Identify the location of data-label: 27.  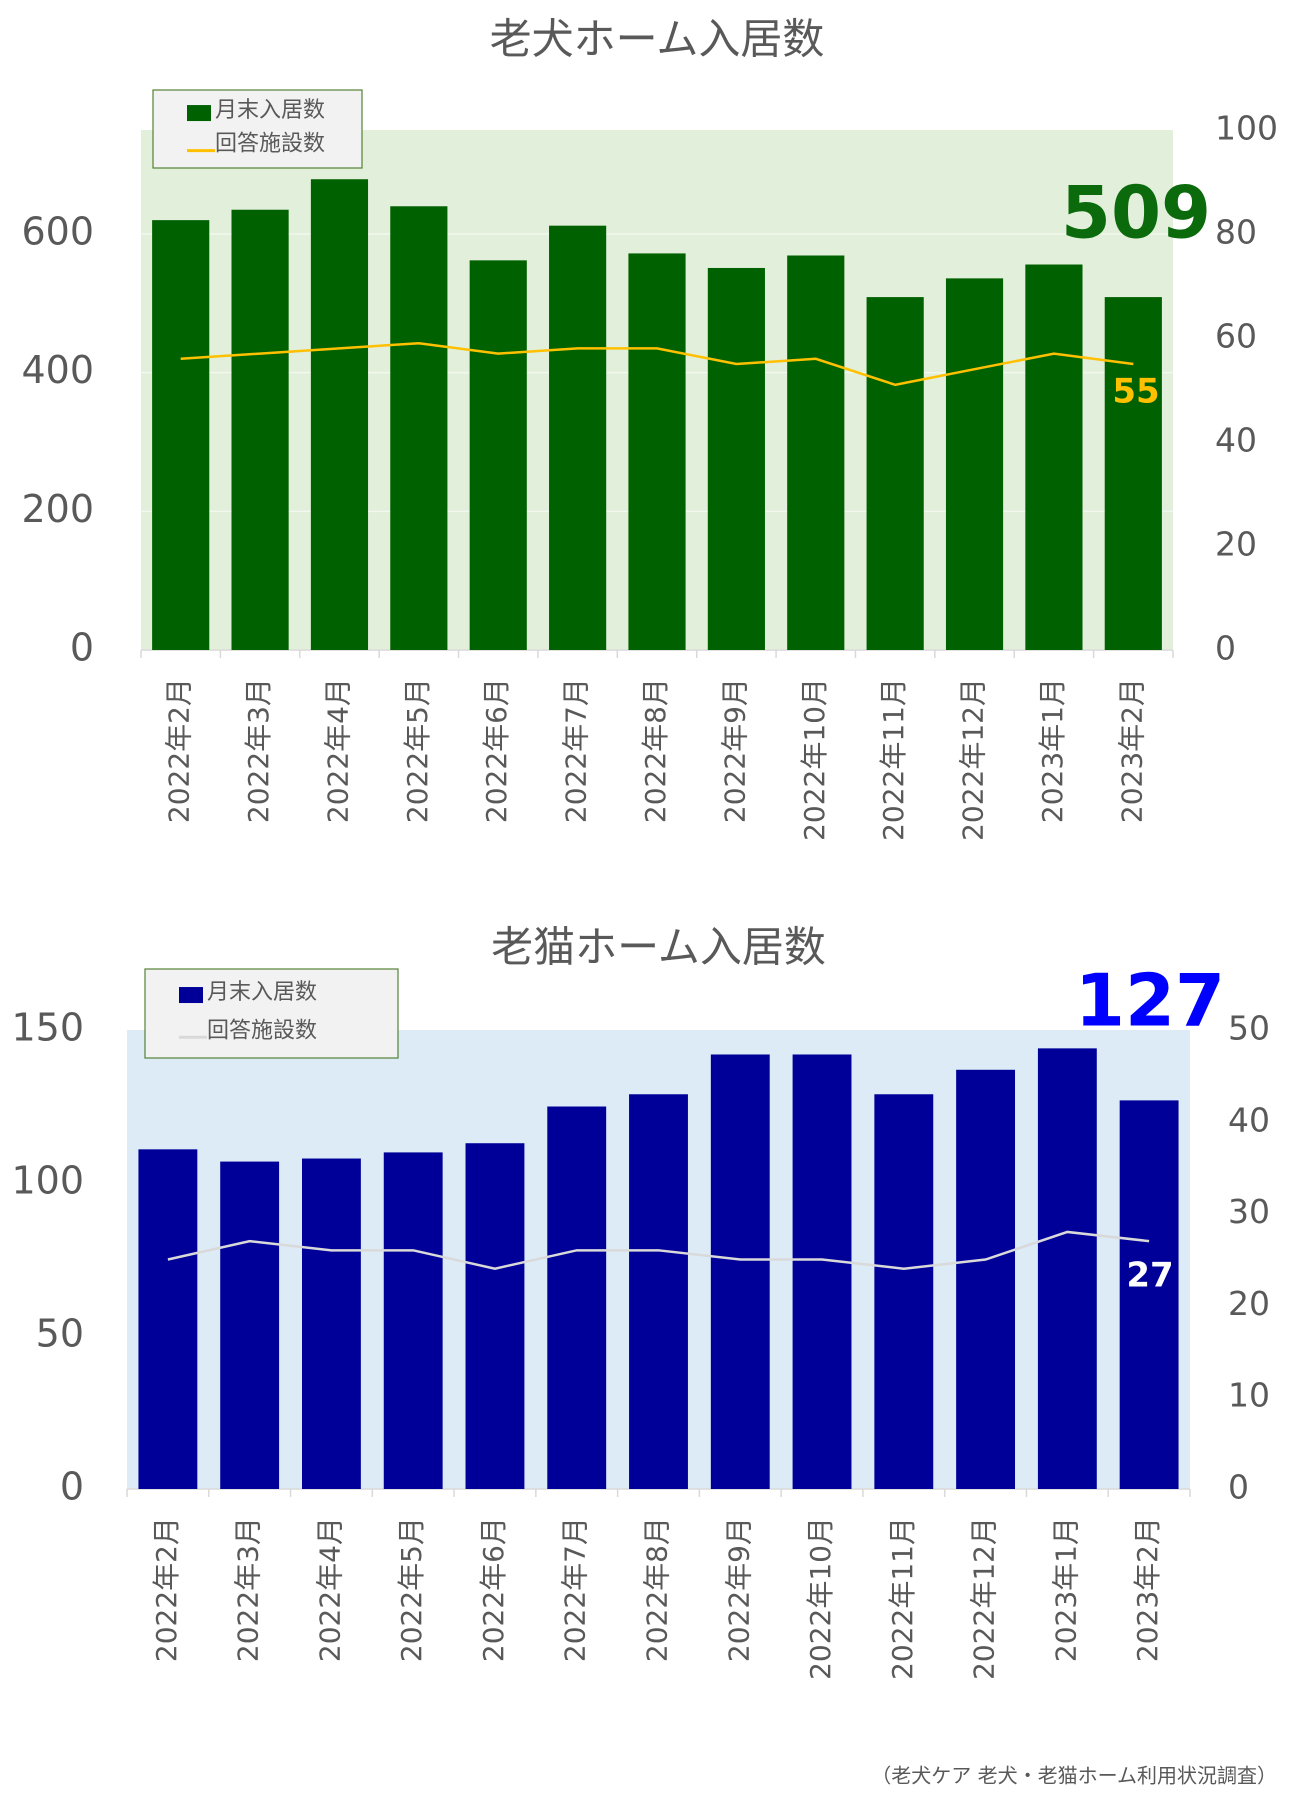
(1149, 1276).